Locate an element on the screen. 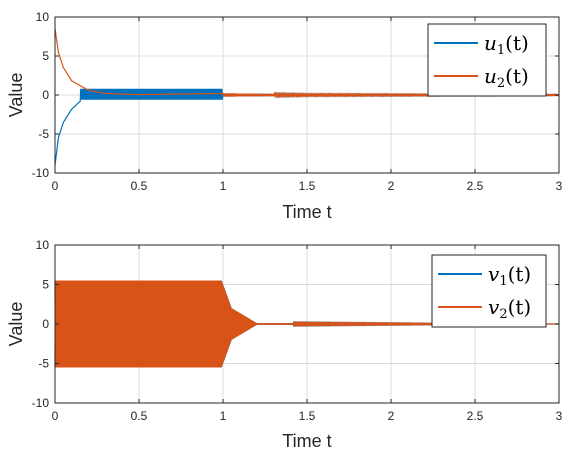 The height and width of the screenshot is (463, 569). legend-top: u1(t) u2(t) is located at coordinates (487, 60).